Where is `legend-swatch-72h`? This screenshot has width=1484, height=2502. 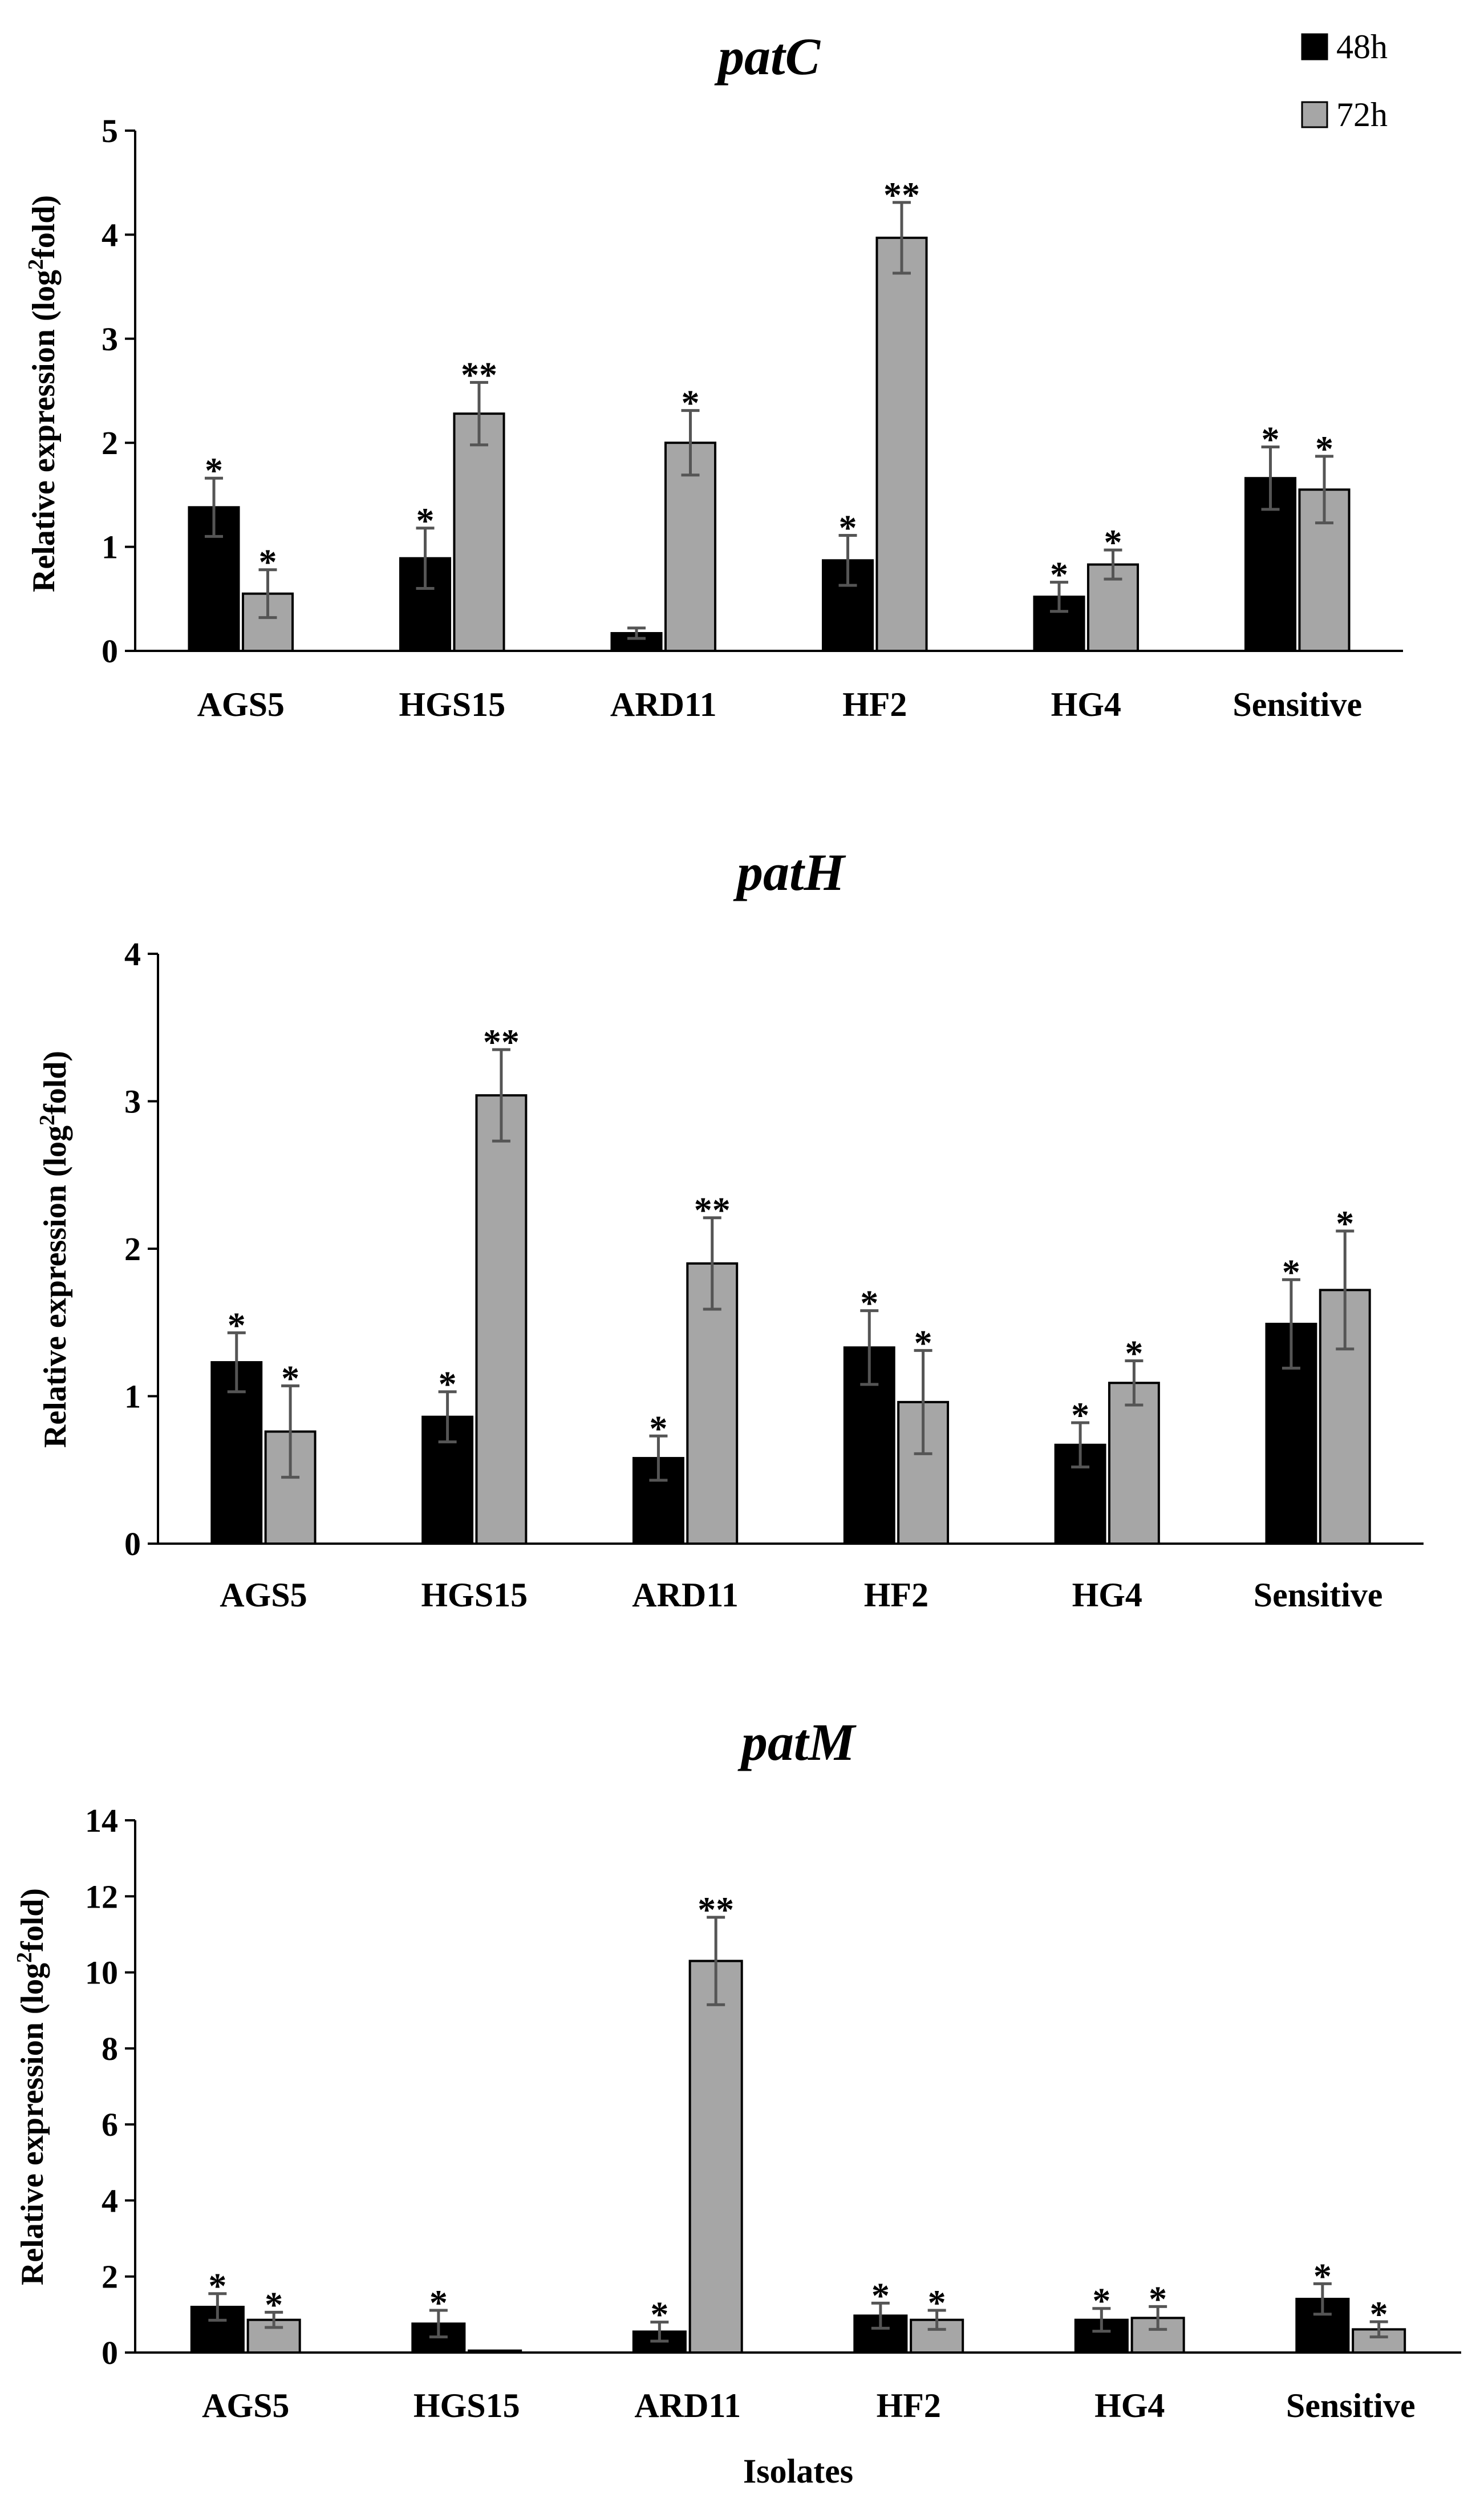
legend-swatch-72h is located at coordinates (1314, 114).